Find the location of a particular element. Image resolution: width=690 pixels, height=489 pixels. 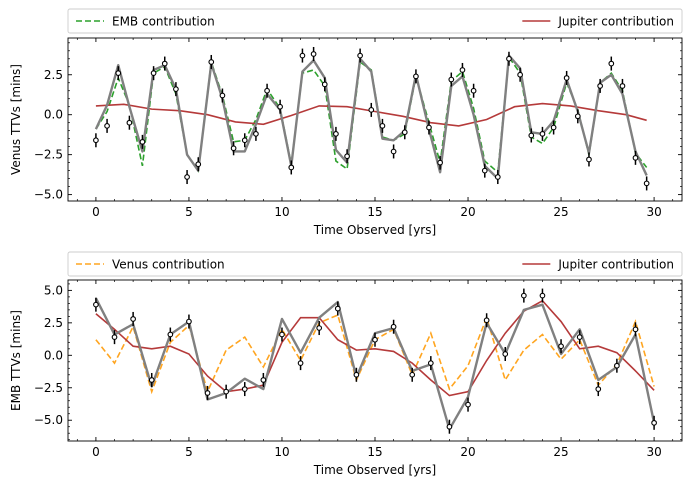

x-tick-label: 15 is located at coordinates (374, 212).